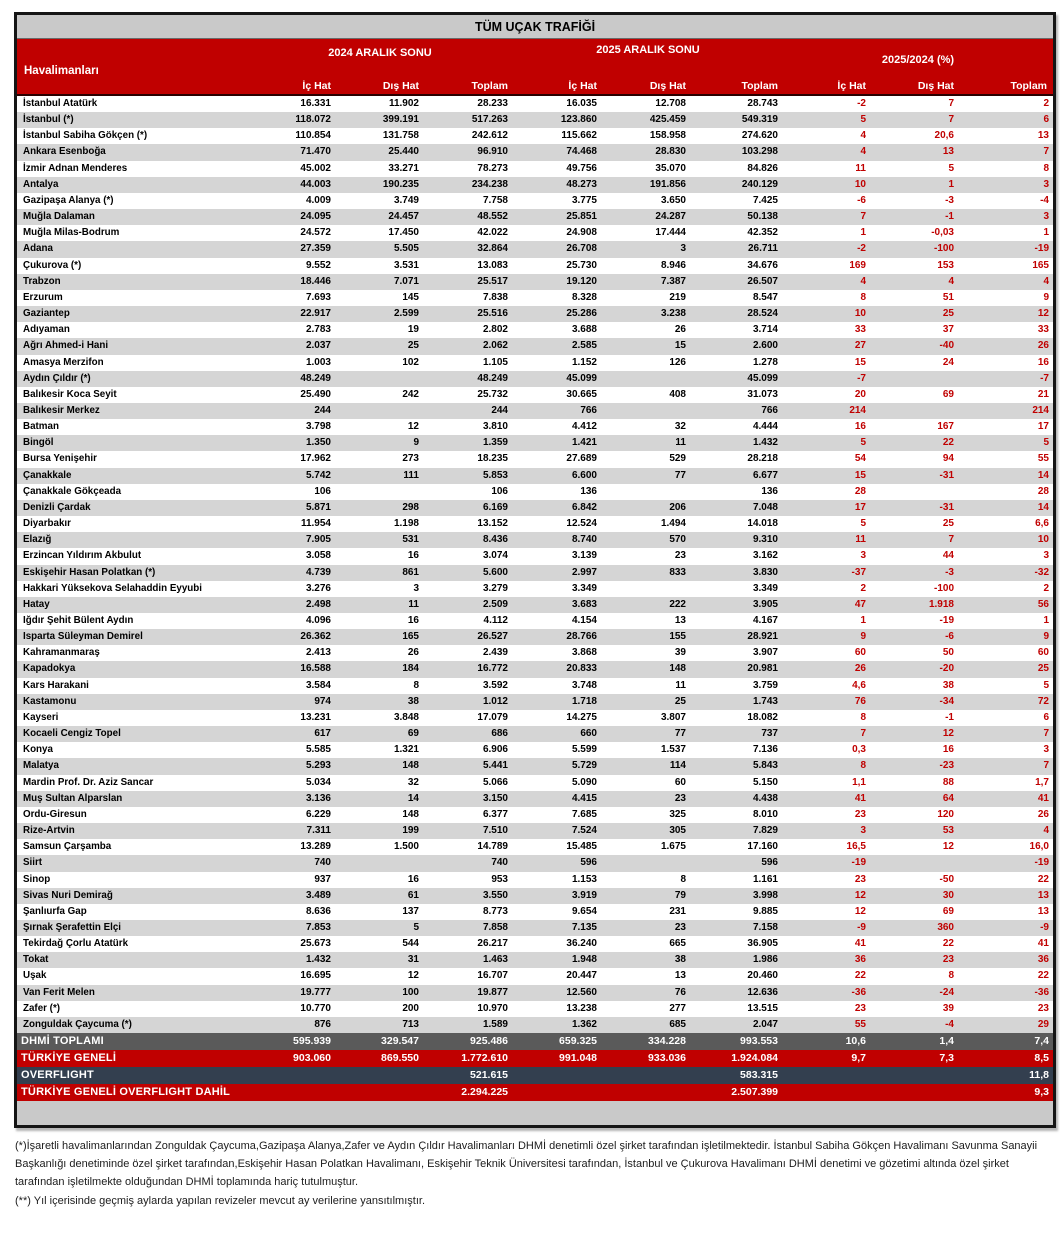  What do you see at coordinates (945, 427) in the screenshot?
I see `percent-value: 167` at bounding box center [945, 427].